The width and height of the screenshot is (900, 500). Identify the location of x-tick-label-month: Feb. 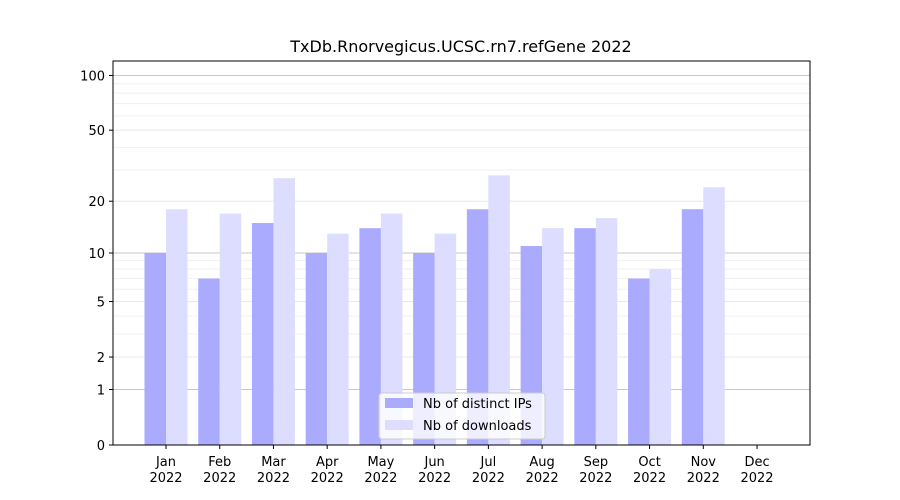
(219, 462).